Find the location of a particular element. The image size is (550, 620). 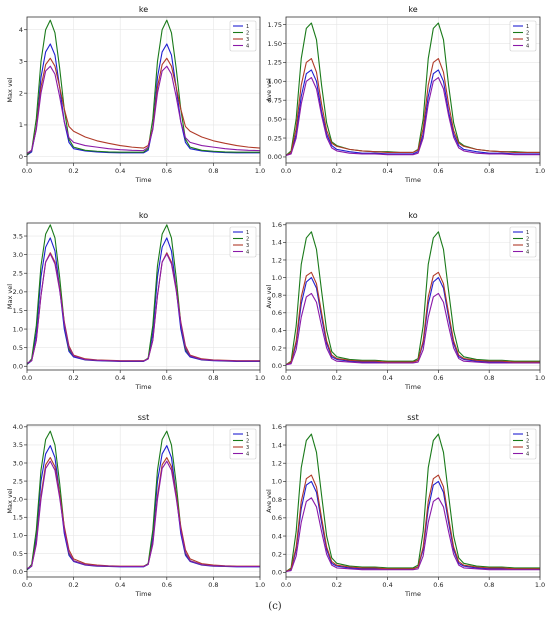

y-tick-label: 3.0 is located at coordinates (18, 463).